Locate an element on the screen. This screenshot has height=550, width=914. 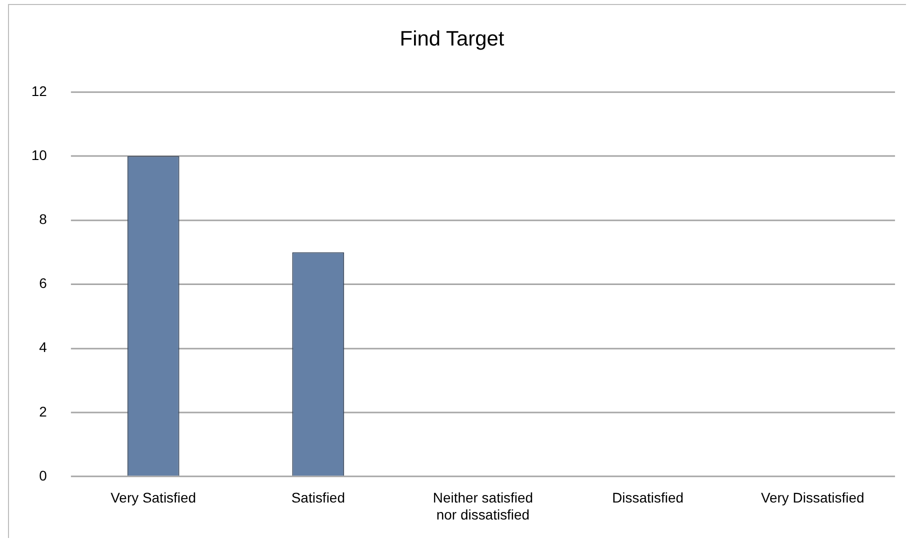
chart-title: Find Target is located at coordinates (452, 38).